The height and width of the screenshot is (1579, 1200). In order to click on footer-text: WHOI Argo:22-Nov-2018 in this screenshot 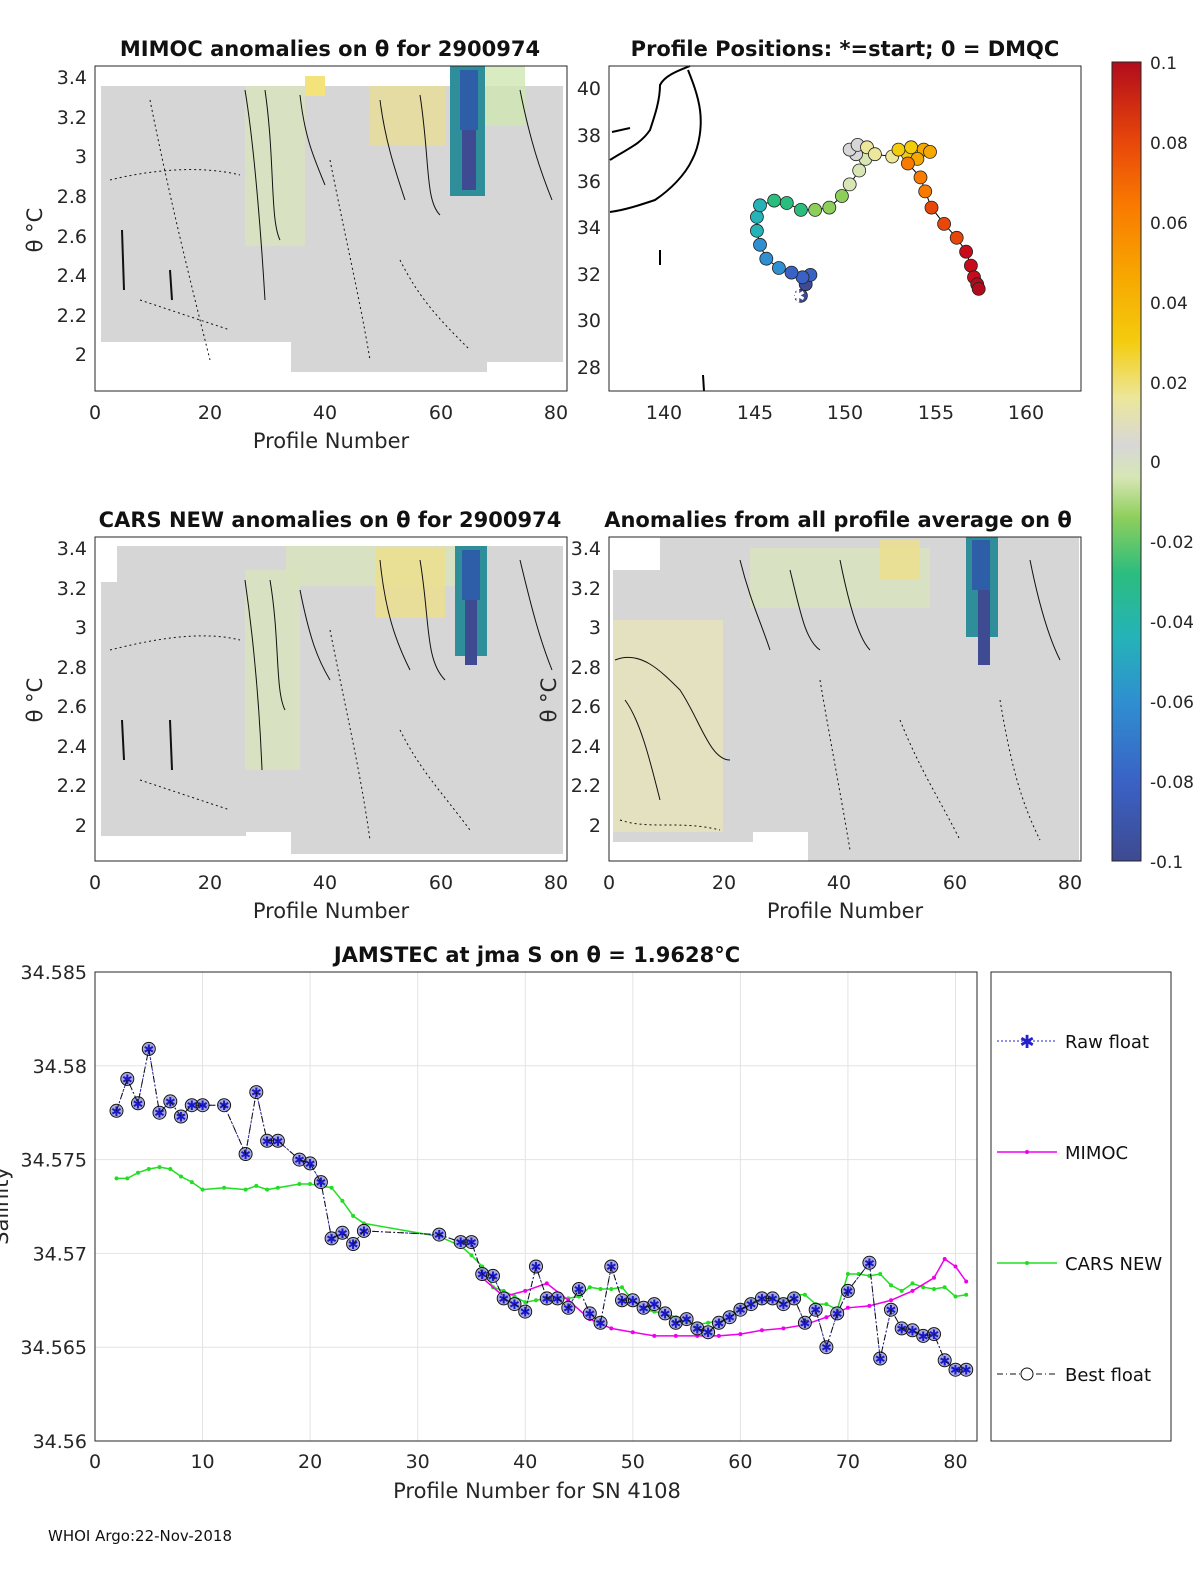, I will do `click(140, 1536)`.